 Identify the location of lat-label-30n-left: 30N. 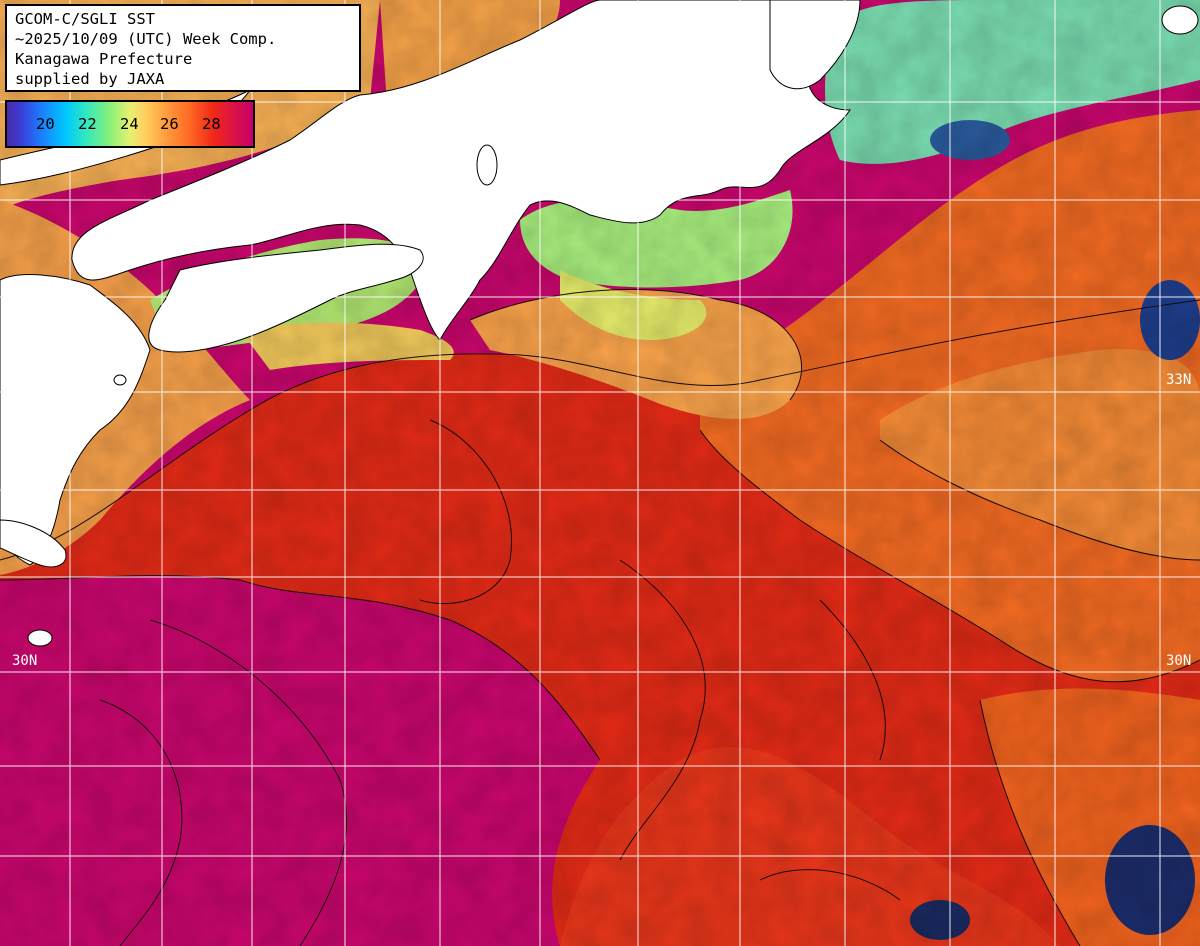
(25, 661).